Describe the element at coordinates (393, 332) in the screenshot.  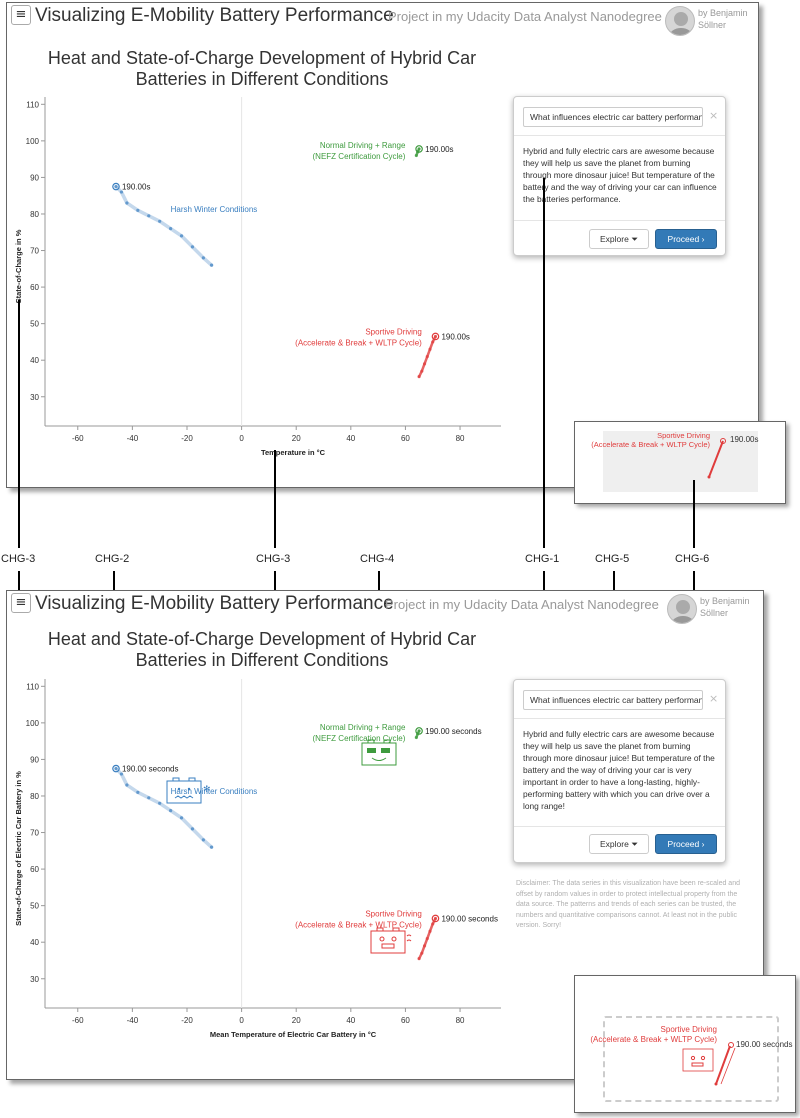
I see `sport-series-label: Sportive Driving` at that location.